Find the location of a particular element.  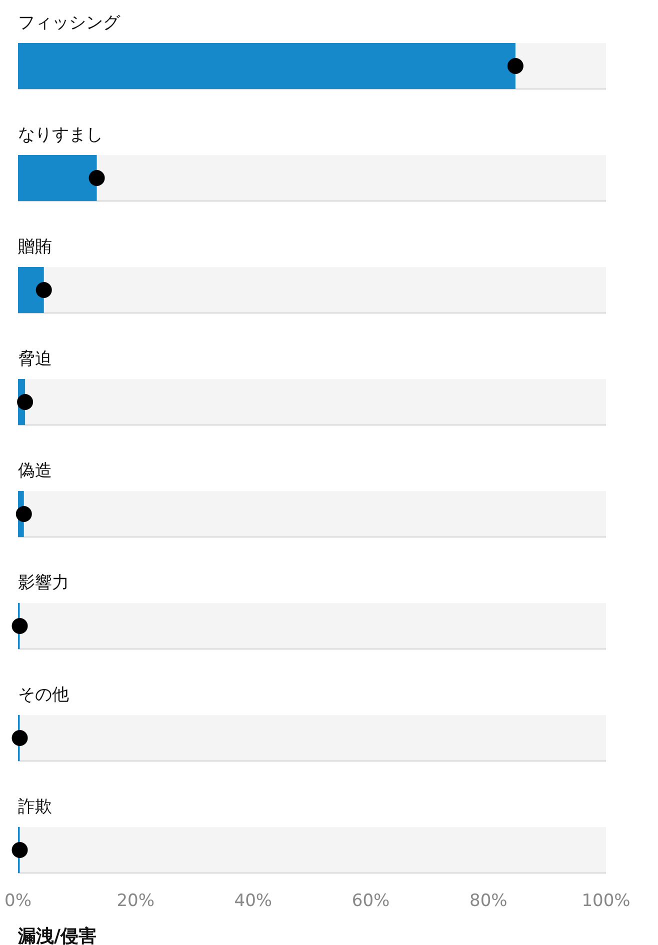

y-tick-label: 脅迫 is located at coordinates (35, 359).